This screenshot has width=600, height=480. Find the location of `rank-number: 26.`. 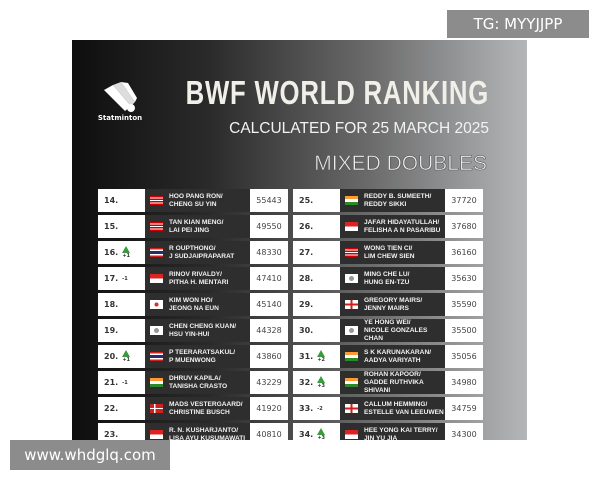

rank-number: 26. is located at coordinates (306, 226).